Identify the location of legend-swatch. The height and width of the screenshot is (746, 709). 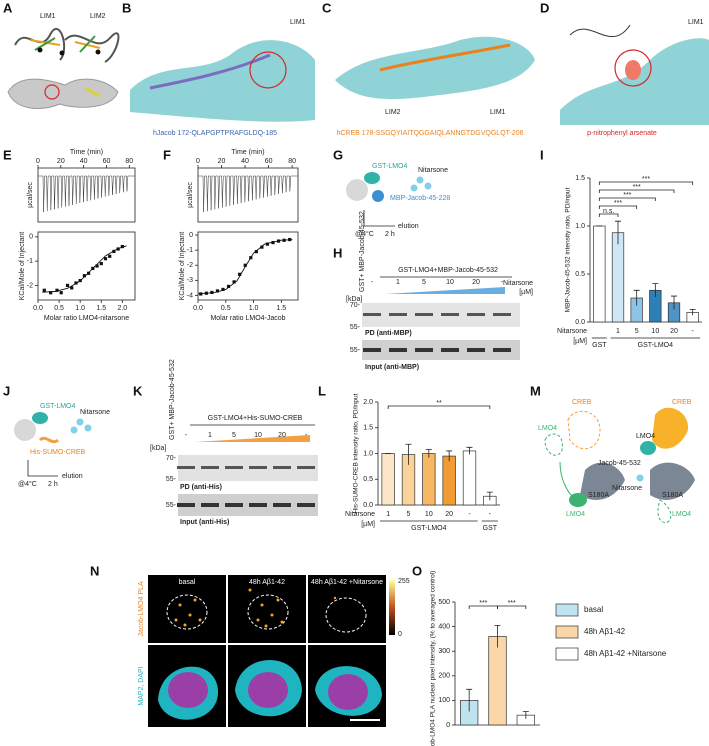
(567, 610).